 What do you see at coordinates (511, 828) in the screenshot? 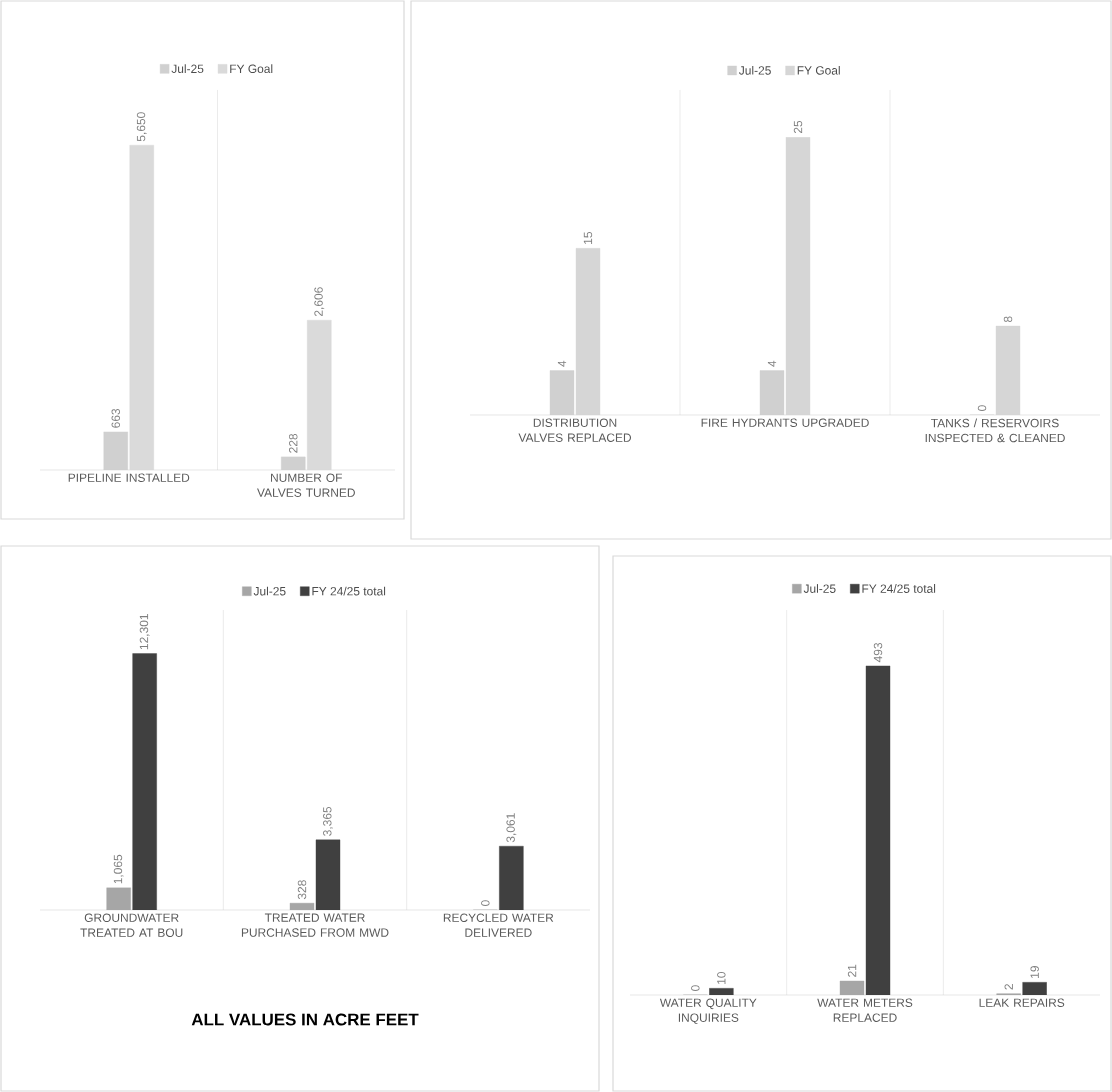
I see `data-label: 3,061` at bounding box center [511, 828].